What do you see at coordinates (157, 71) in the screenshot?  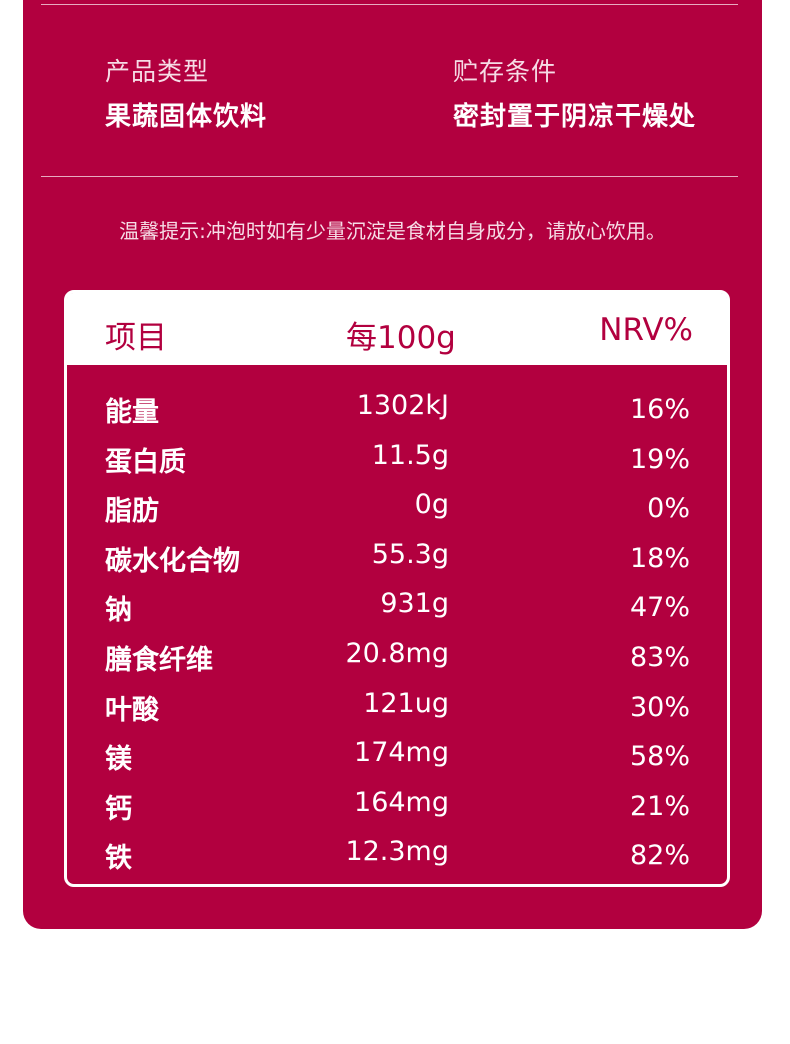 I see `product-type-label: 产品类型` at bounding box center [157, 71].